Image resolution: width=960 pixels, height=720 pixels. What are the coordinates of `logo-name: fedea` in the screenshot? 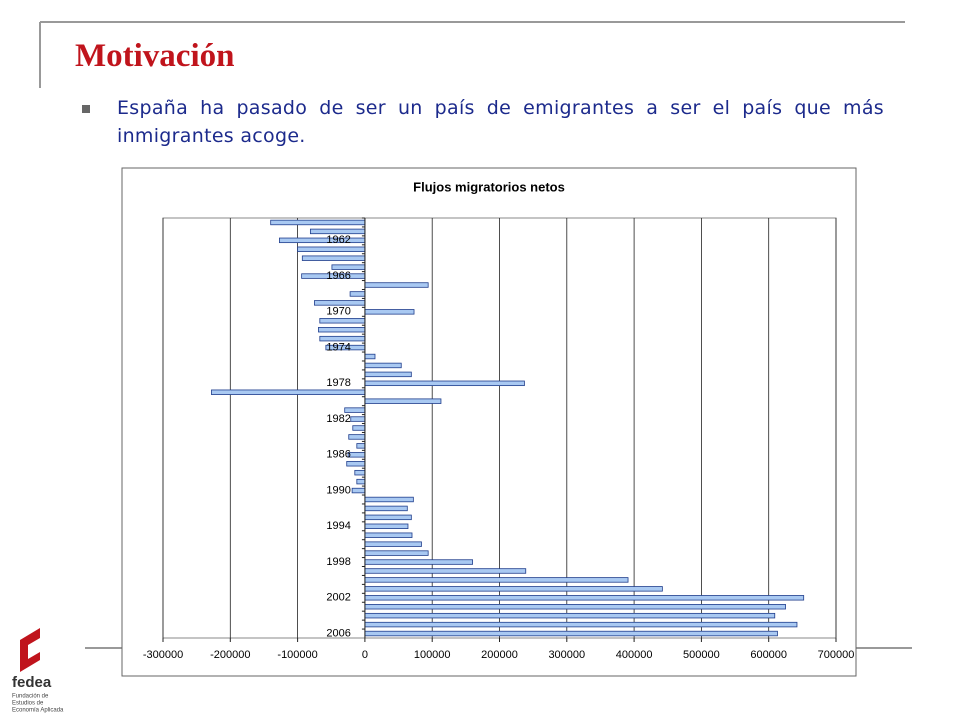 It's located at (32, 682).